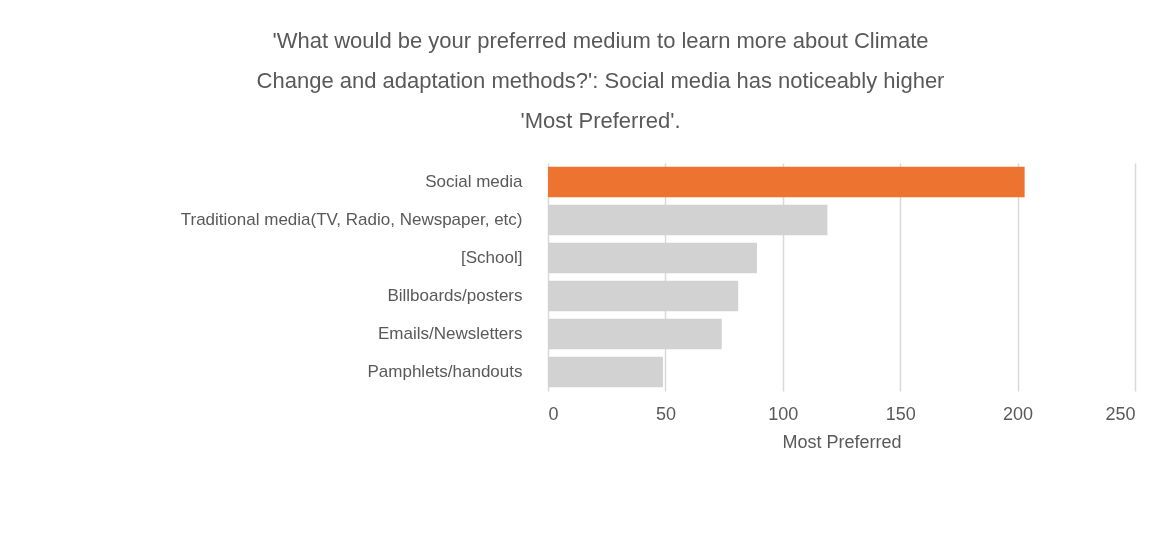  What do you see at coordinates (553, 413) in the screenshot?
I see `x-tick-label: 0` at bounding box center [553, 413].